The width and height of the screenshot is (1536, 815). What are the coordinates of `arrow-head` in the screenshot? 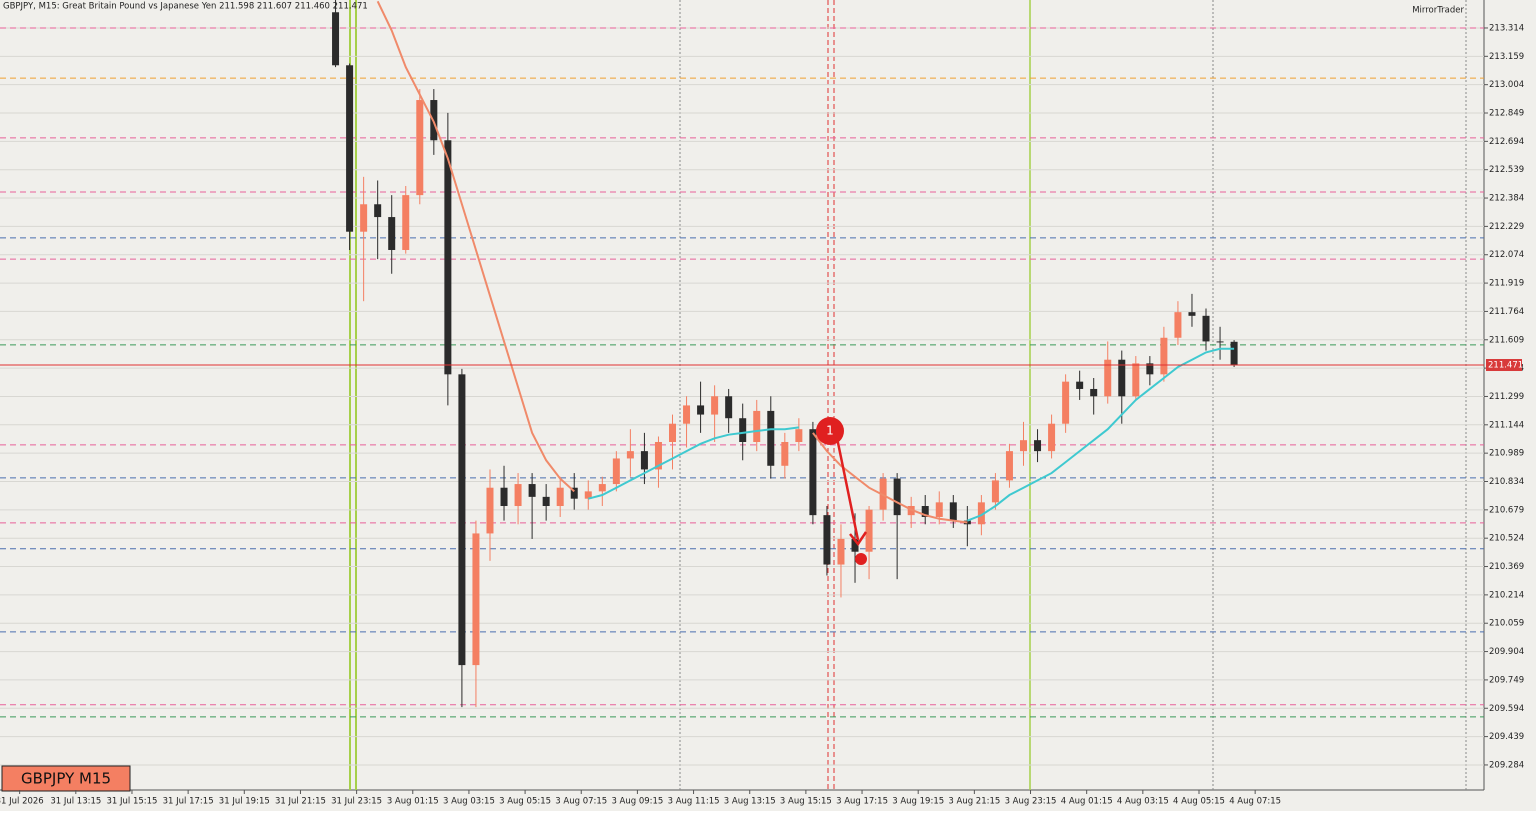 It's located at (858, 539).